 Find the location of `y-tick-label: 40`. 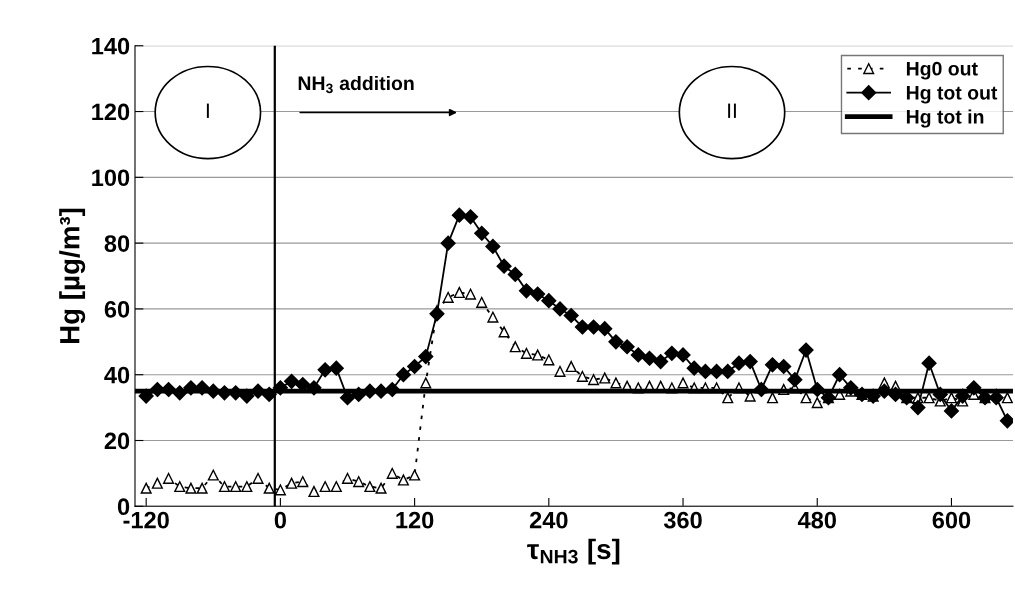

y-tick-label: 40 is located at coordinates (117, 375).